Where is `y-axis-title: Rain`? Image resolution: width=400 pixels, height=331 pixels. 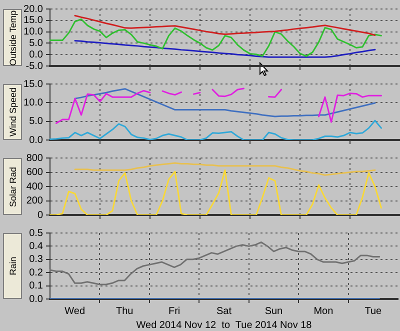
y-axis-title: Rain is located at coordinates (13, 266).